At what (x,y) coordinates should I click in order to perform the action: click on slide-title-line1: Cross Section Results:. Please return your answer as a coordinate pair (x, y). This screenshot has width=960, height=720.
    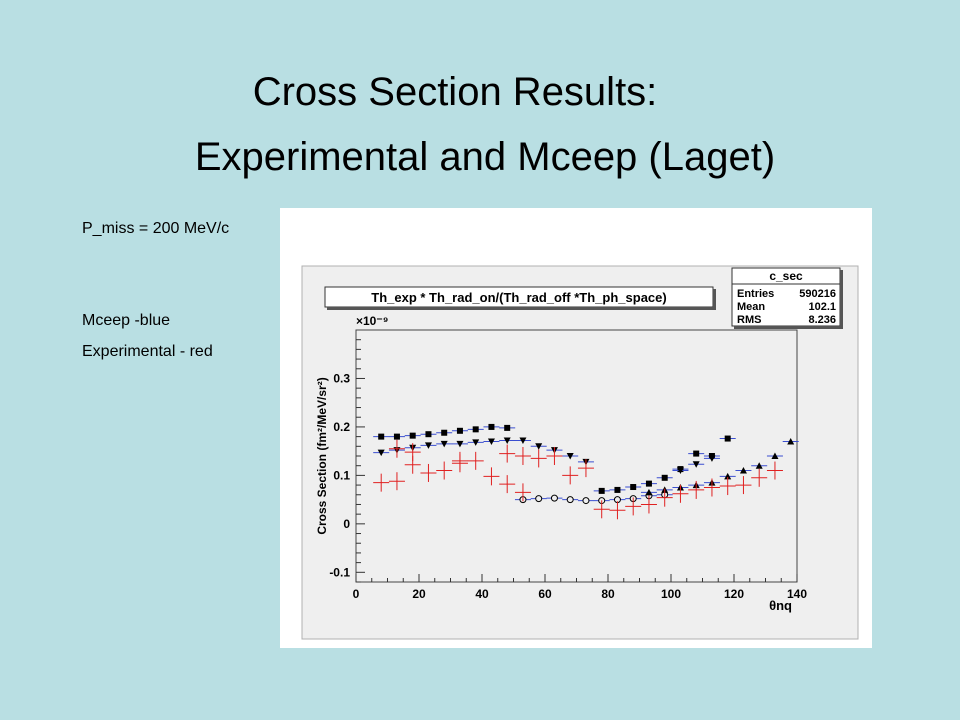
    Looking at the image, I should click on (455, 92).